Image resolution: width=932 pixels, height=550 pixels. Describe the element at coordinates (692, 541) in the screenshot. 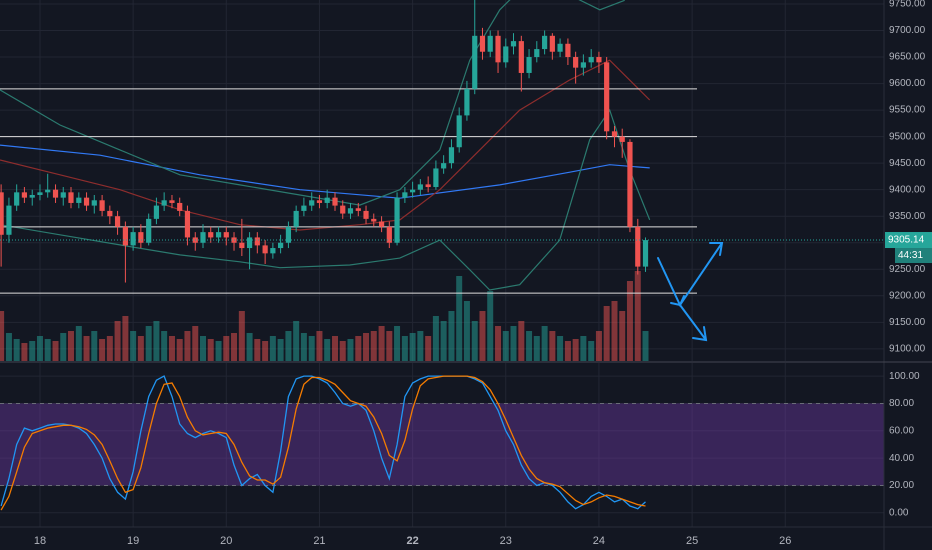

I see `x-tick-label: 25` at that location.